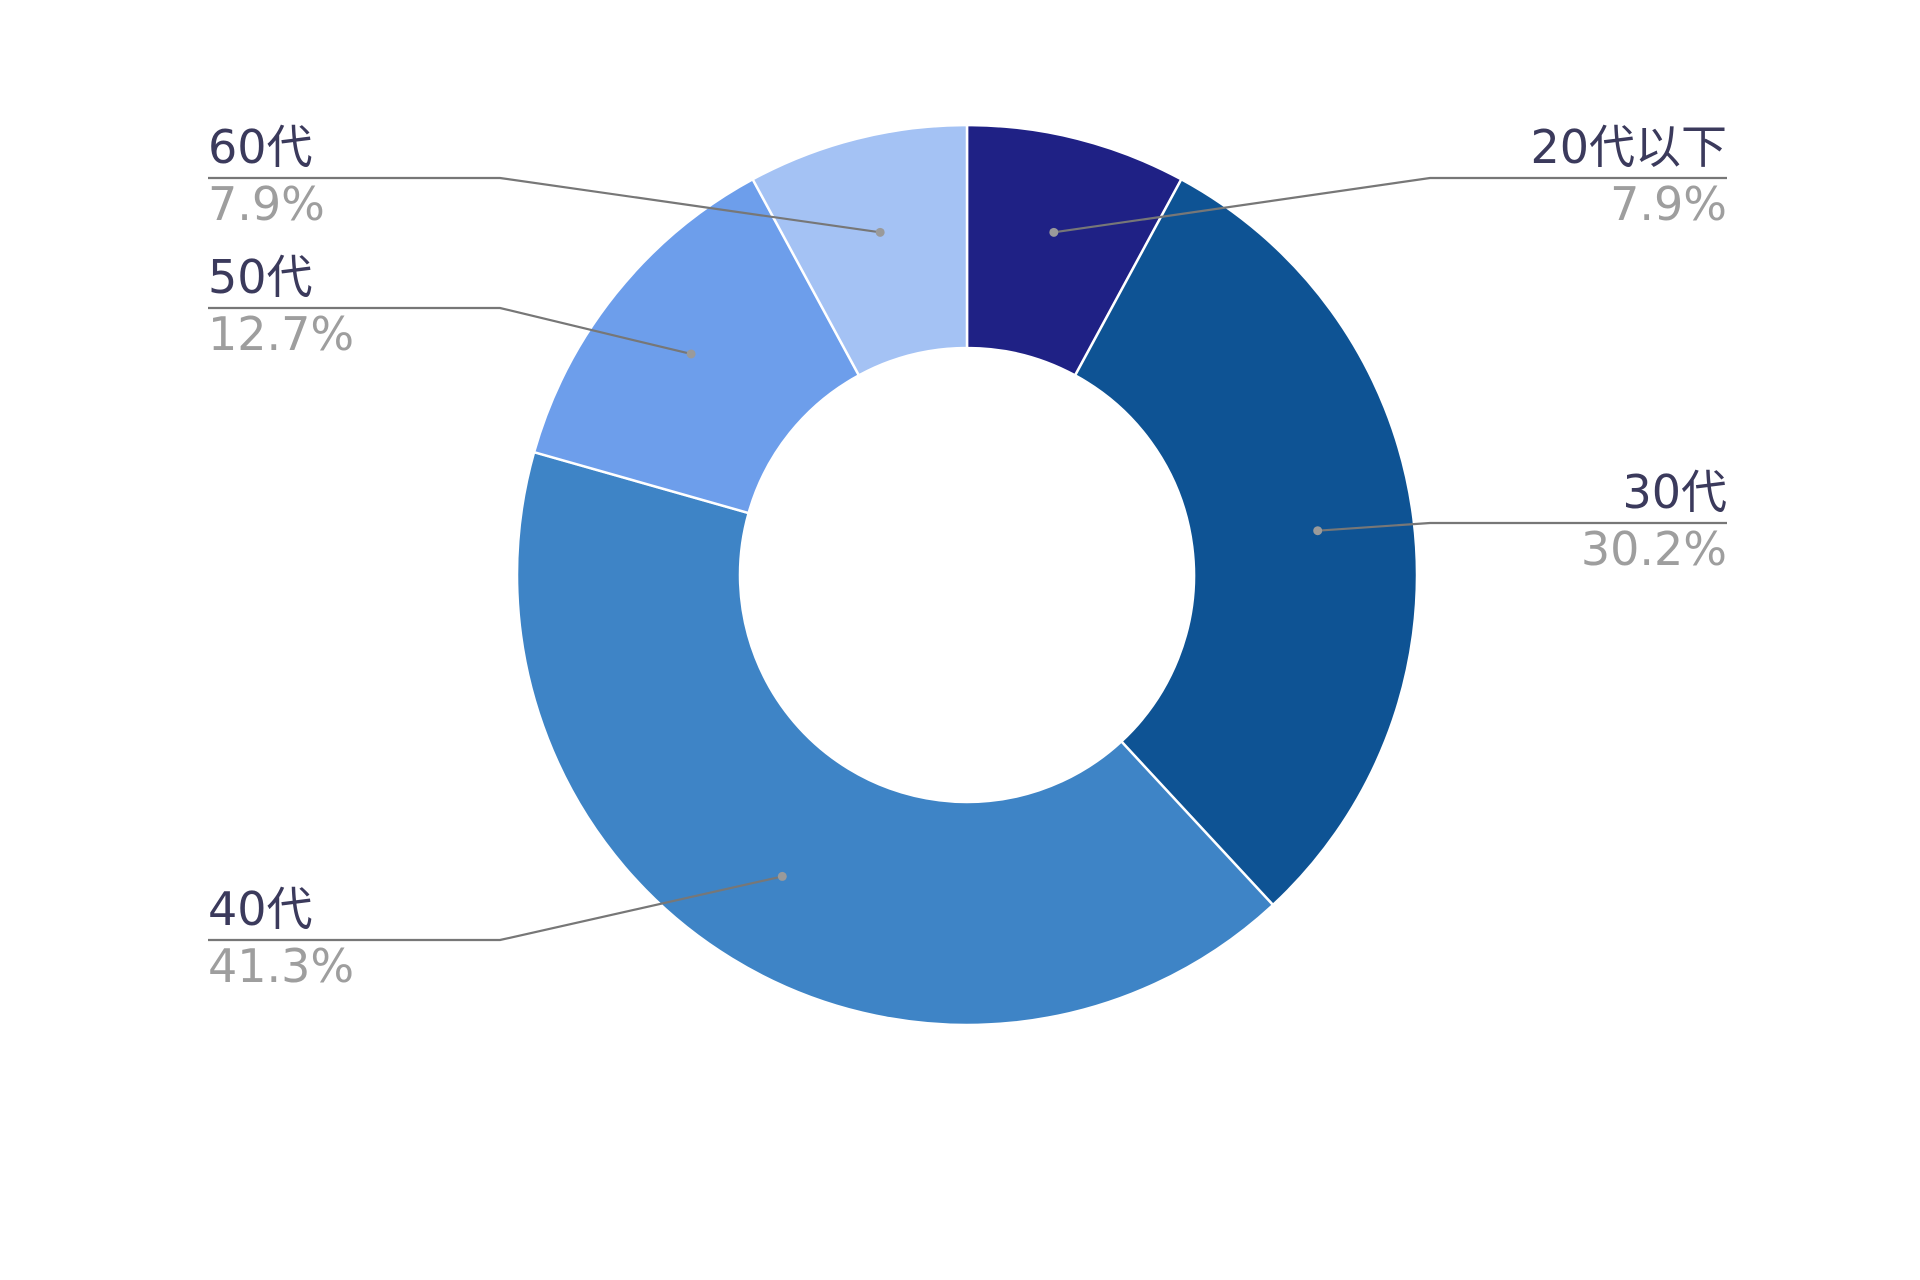 This screenshot has height=1280, width=1920. What do you see at coordinates (281, 334) in the screenshot?
I see `percent-label-4: 12.7%` at bounding box center [281, 334].